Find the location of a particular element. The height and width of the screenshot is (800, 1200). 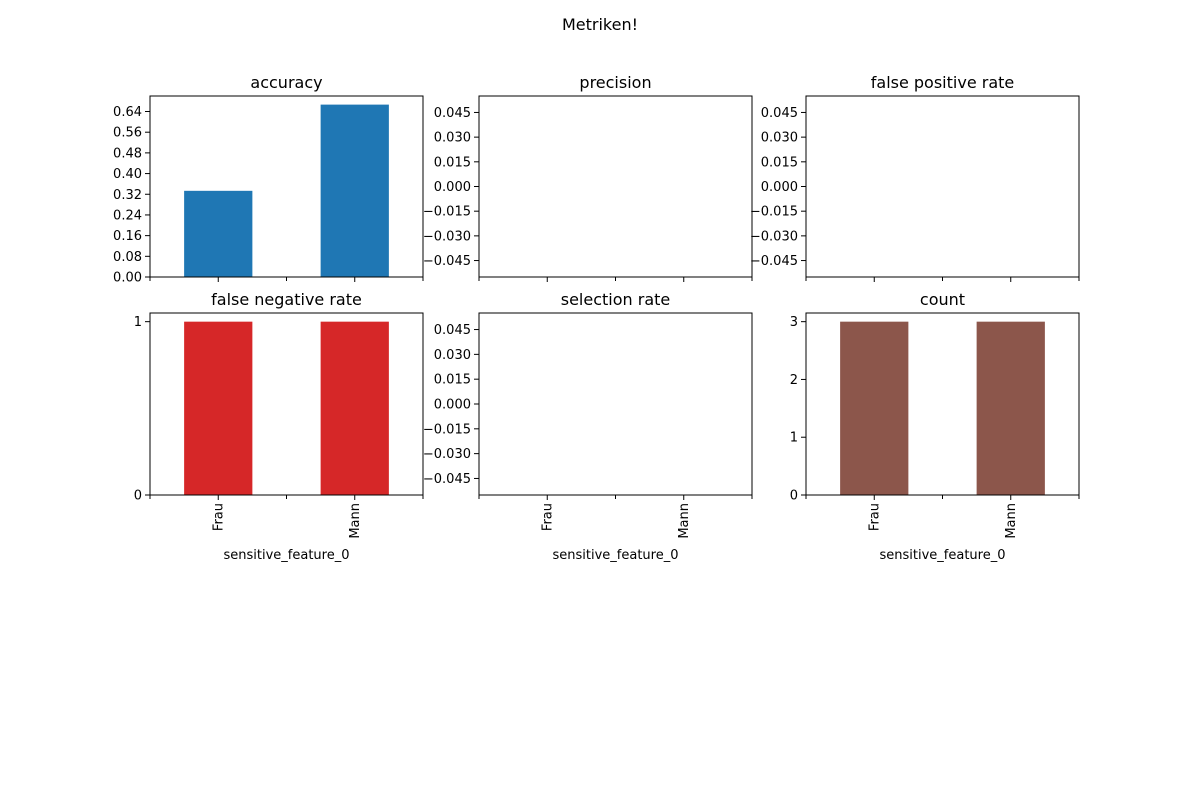

subplot-title: false negative rate is located at coordinates (286, 299).